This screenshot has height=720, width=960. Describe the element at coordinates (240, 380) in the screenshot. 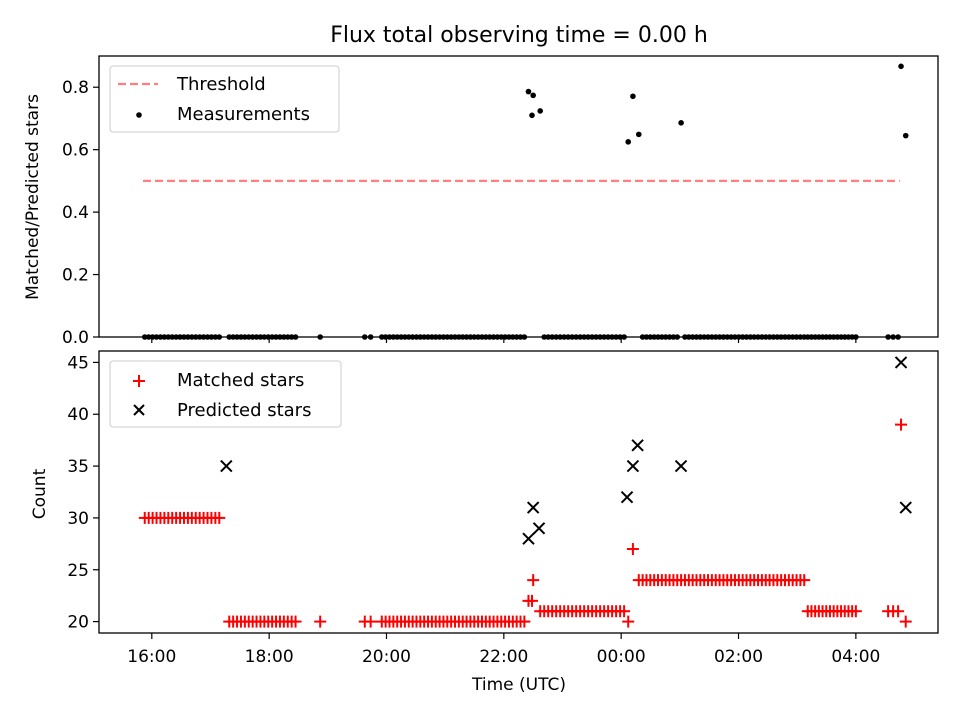

I see `matched-legend-label: Matched stars` at that location.